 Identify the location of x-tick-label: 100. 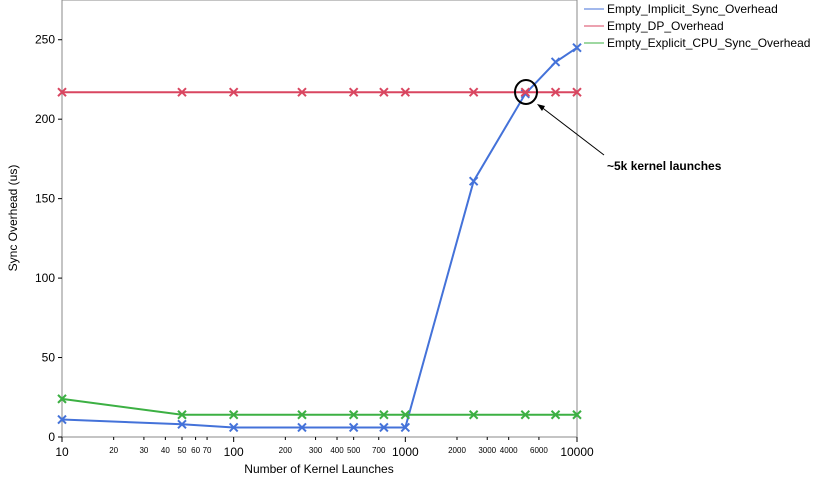
(234, 452).